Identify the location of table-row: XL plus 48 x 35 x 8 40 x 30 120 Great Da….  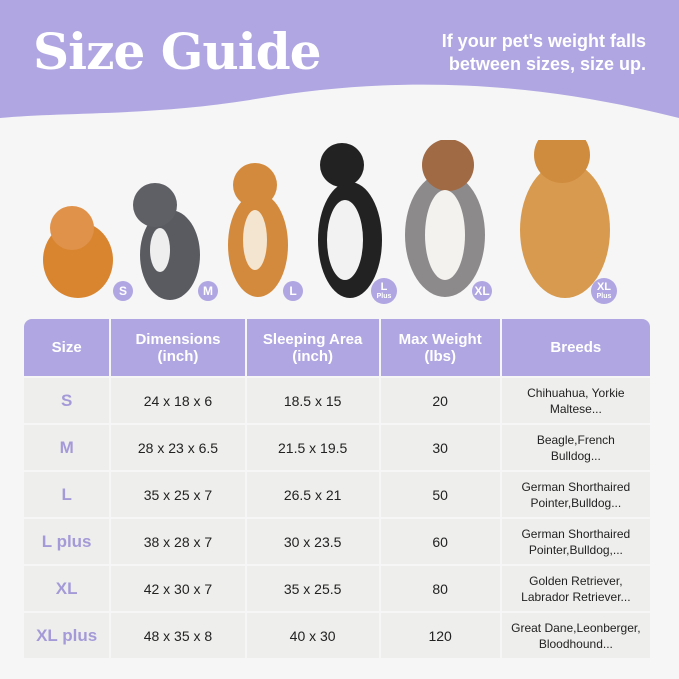
(337, 635).